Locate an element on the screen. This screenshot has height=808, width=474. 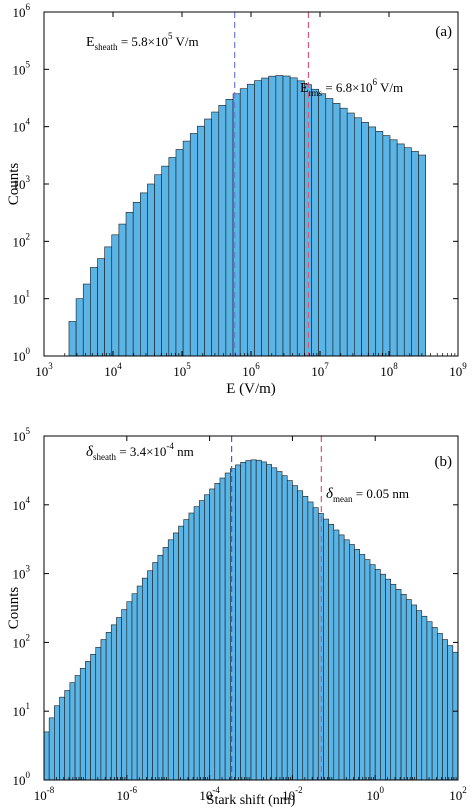
x-tick-label: 10² is located at coordinates (458, 794).